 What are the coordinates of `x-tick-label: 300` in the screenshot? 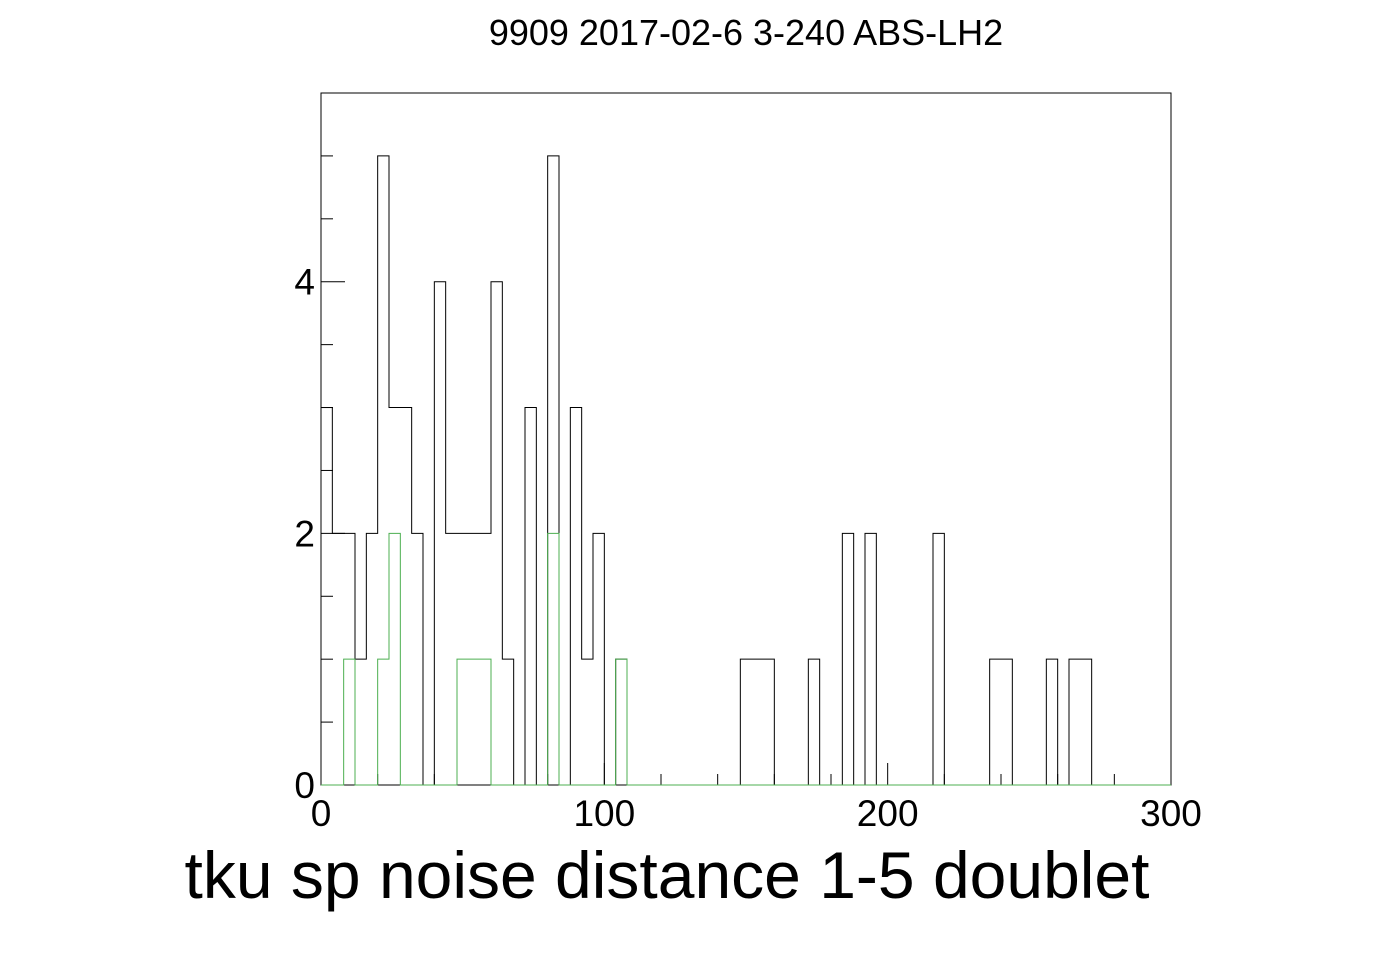 It's located at (1171, 813).